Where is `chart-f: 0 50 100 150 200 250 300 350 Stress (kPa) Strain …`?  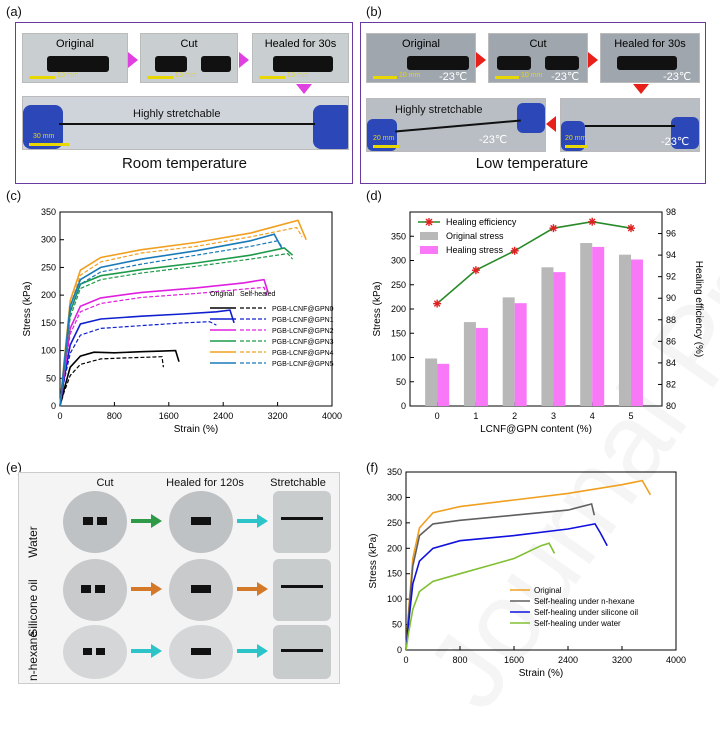
chart-f: 0 50 100 150 200 250 300 350 Stress (kPa) Strain … is located at coordinates (527, 573).